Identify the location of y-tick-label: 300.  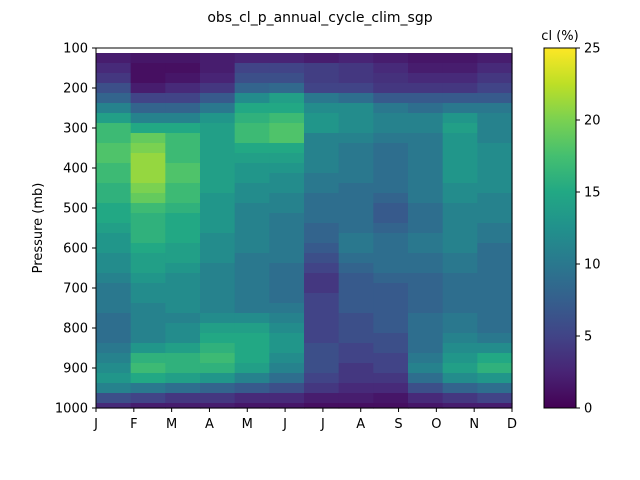
(75, 129).